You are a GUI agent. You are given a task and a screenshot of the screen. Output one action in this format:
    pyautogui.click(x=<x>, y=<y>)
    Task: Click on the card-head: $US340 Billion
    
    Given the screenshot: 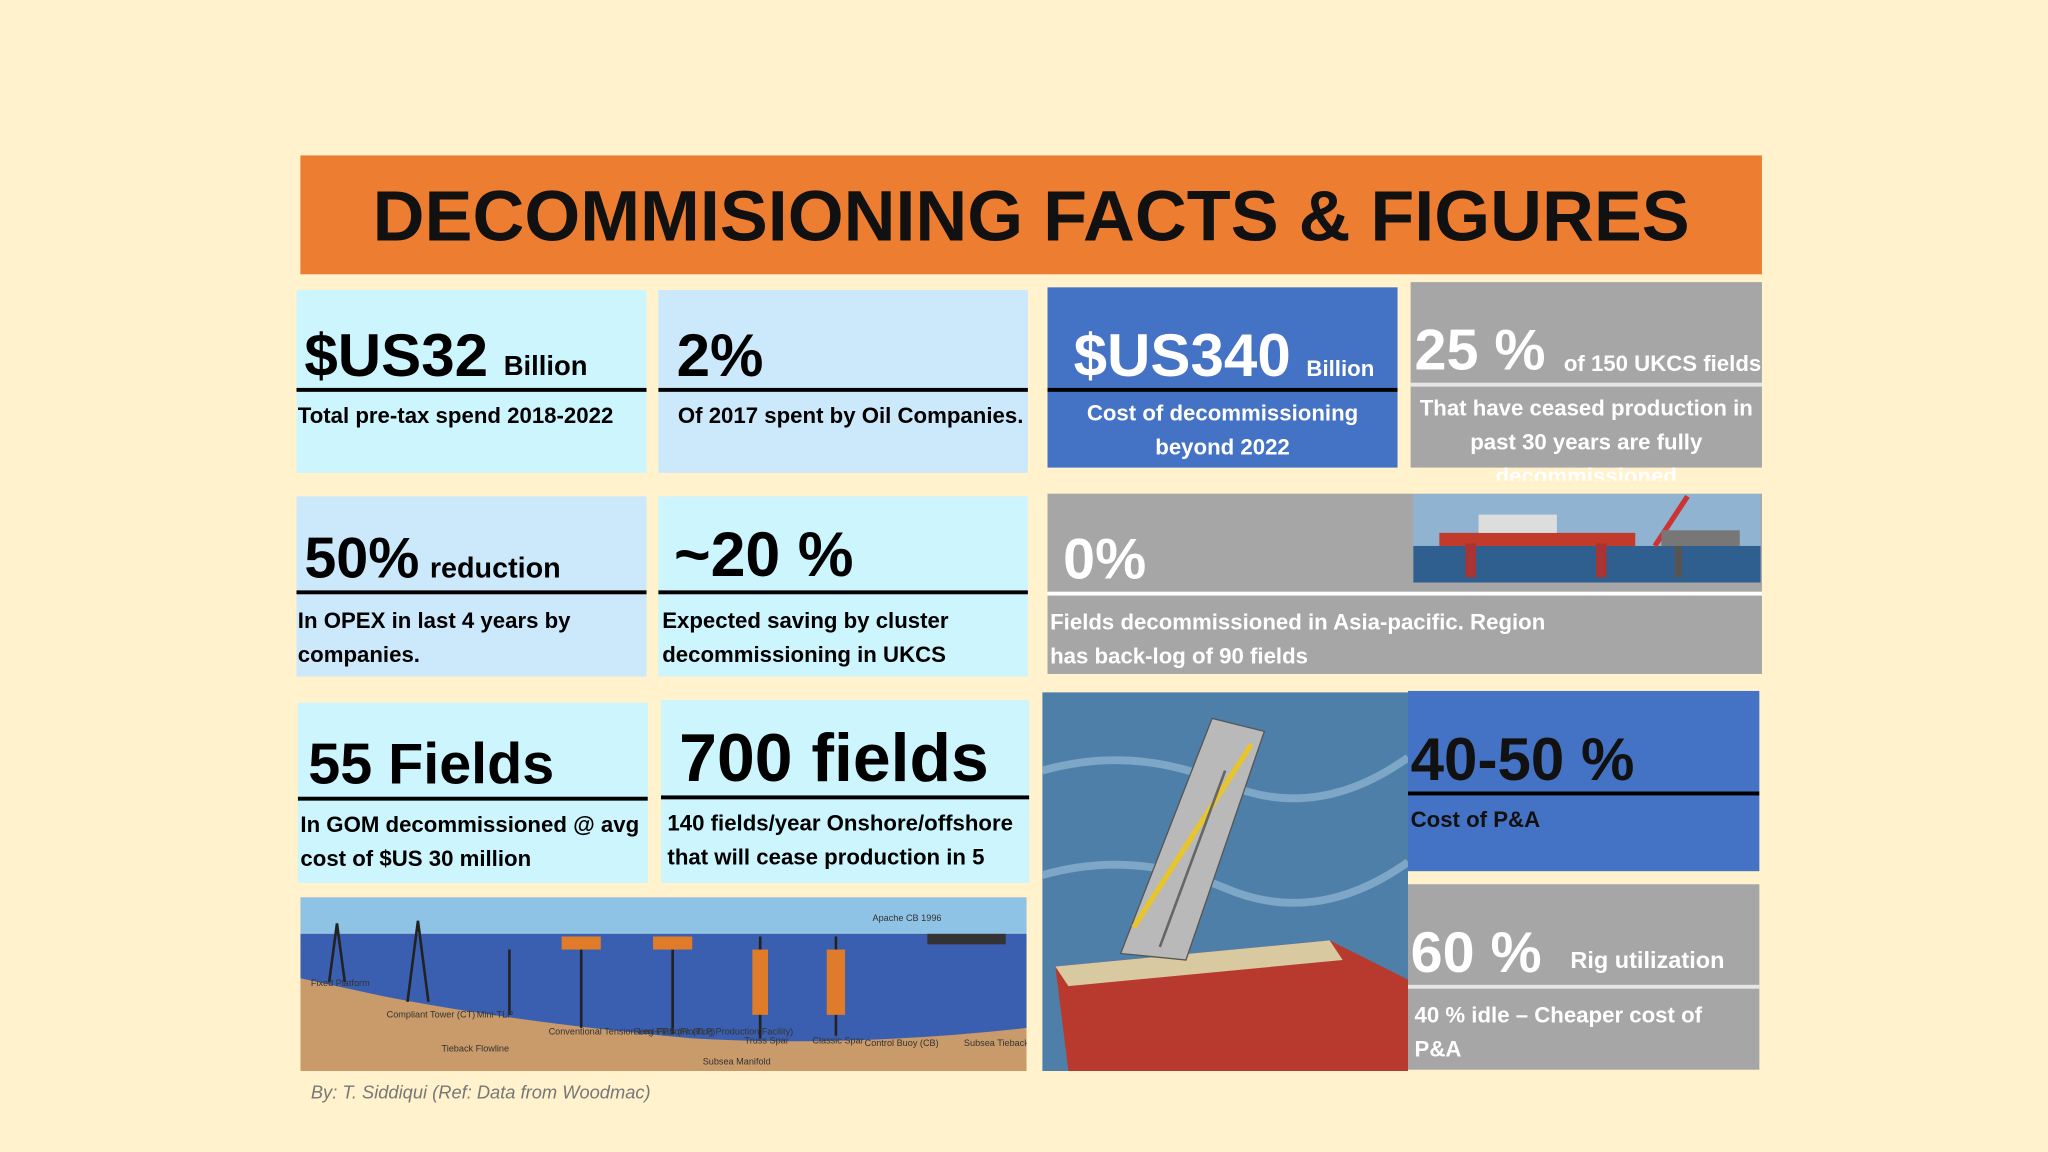 What is the action you would take?
    pyautogui.click(x=1222, y=339)
    